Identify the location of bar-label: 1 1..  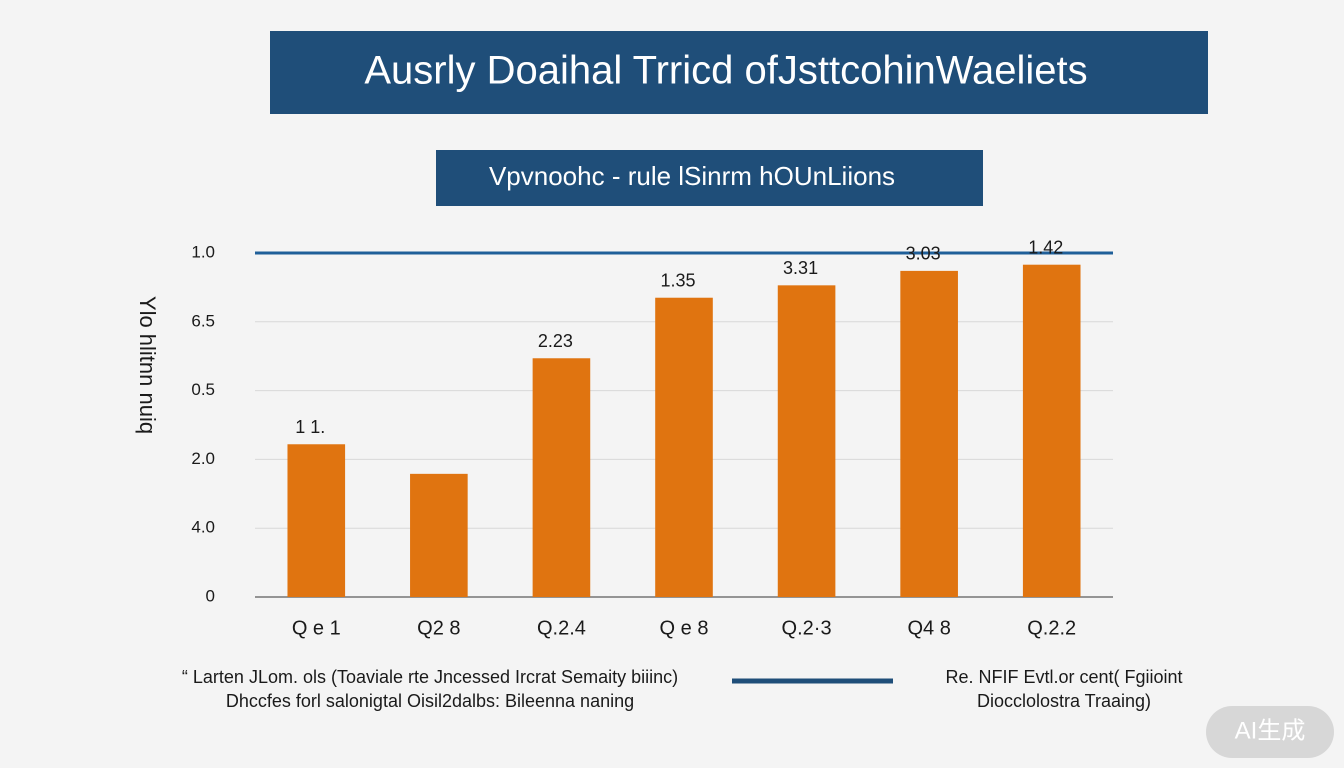
(310, 427).